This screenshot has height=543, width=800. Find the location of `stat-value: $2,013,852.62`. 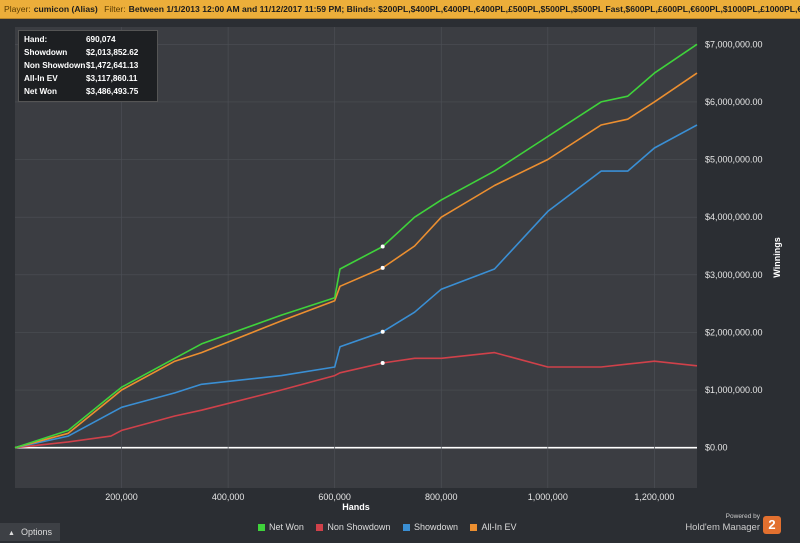

stat-value: $2,013,852.62 is located at coordinates (112, 52).